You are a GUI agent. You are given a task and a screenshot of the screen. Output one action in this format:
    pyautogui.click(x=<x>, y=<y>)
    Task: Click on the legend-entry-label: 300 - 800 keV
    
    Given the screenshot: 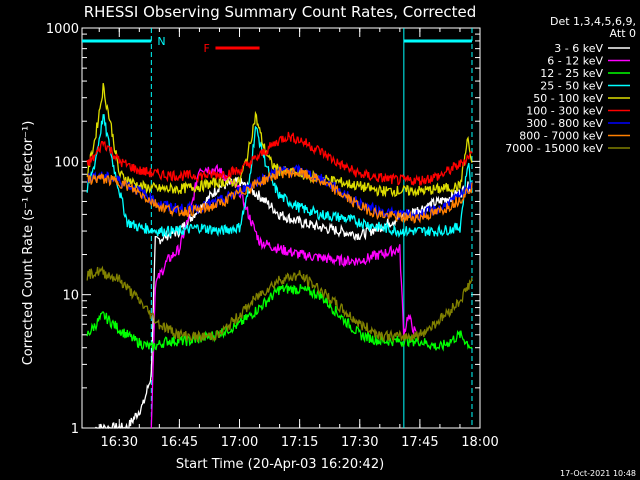 What is the action you would take?
    pyautogui.click(x=564, y=123)
    